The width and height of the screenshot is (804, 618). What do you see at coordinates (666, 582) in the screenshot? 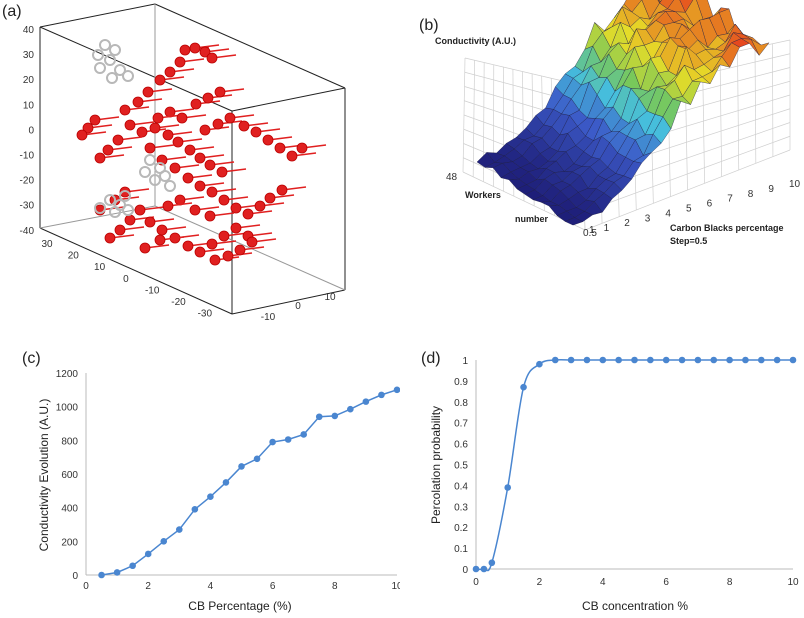
I see `x-tick-label: 6` at bounding box center [666, 582].